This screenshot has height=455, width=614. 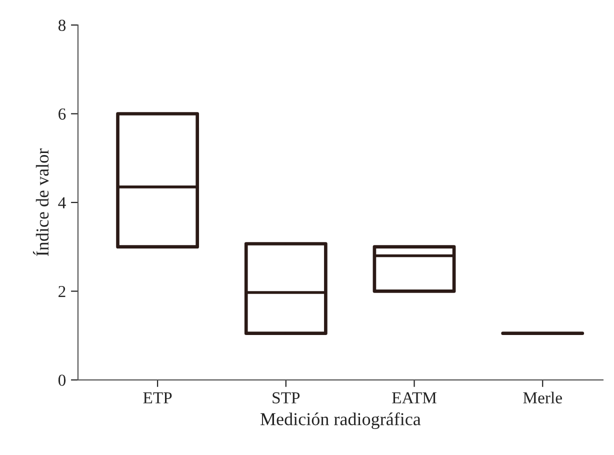 I want to click on x-tick-label: STP, so click(x=286, y=398).